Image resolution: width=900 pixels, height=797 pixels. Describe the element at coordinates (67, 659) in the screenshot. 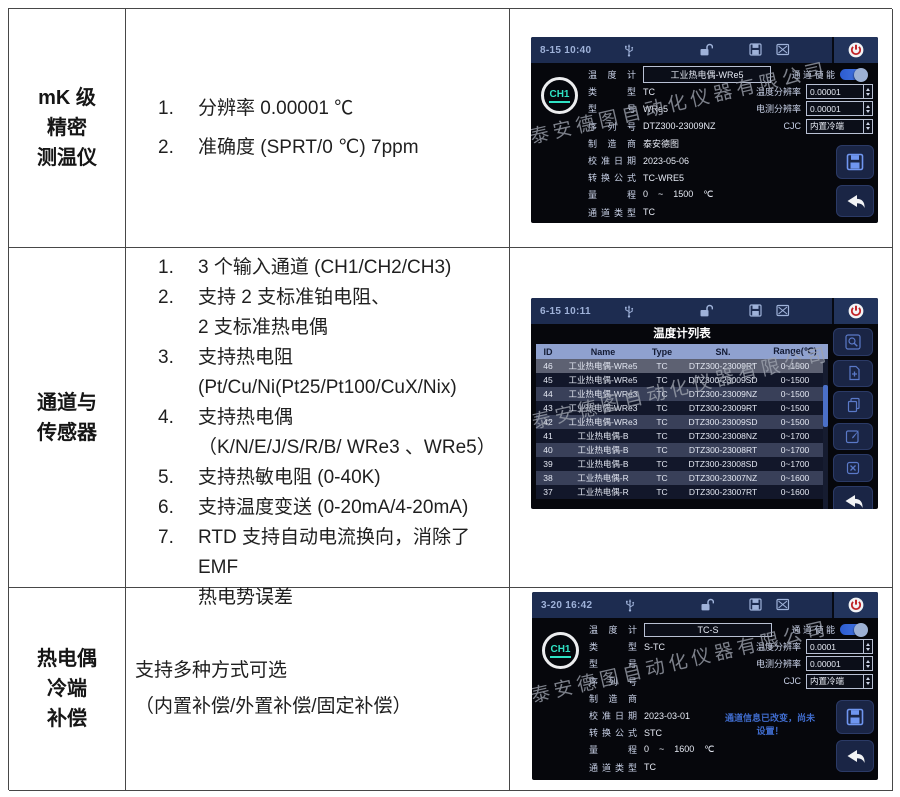

I see `row-label-line: 热电偶` at that location.